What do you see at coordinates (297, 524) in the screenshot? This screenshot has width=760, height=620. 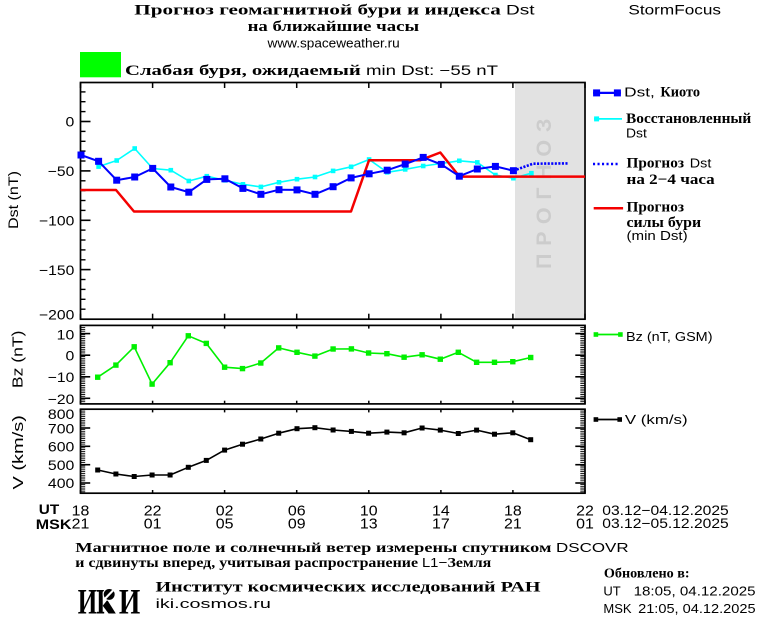 I see `svg-text: 09` at bounding box center [297, 524].